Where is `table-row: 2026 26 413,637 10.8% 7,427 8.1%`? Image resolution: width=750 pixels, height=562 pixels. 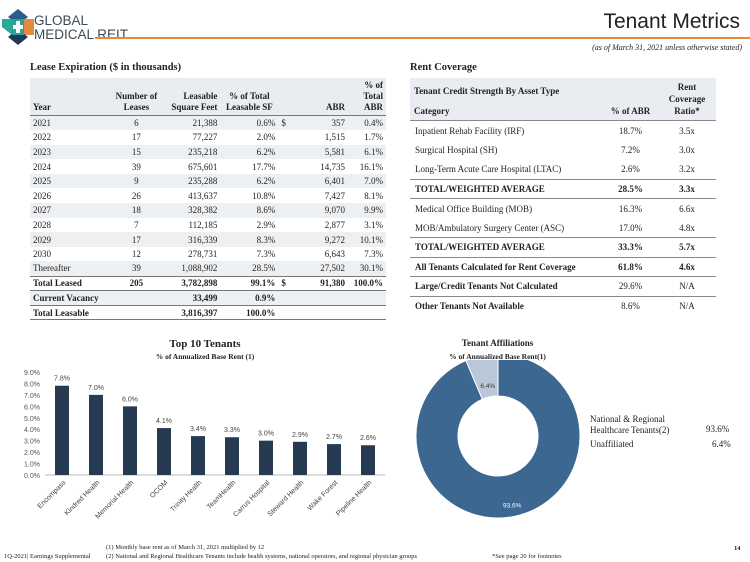
table-row: 2026 26 413,637 10.8% 7,427 8.1% is located at coordinates (208, 195).